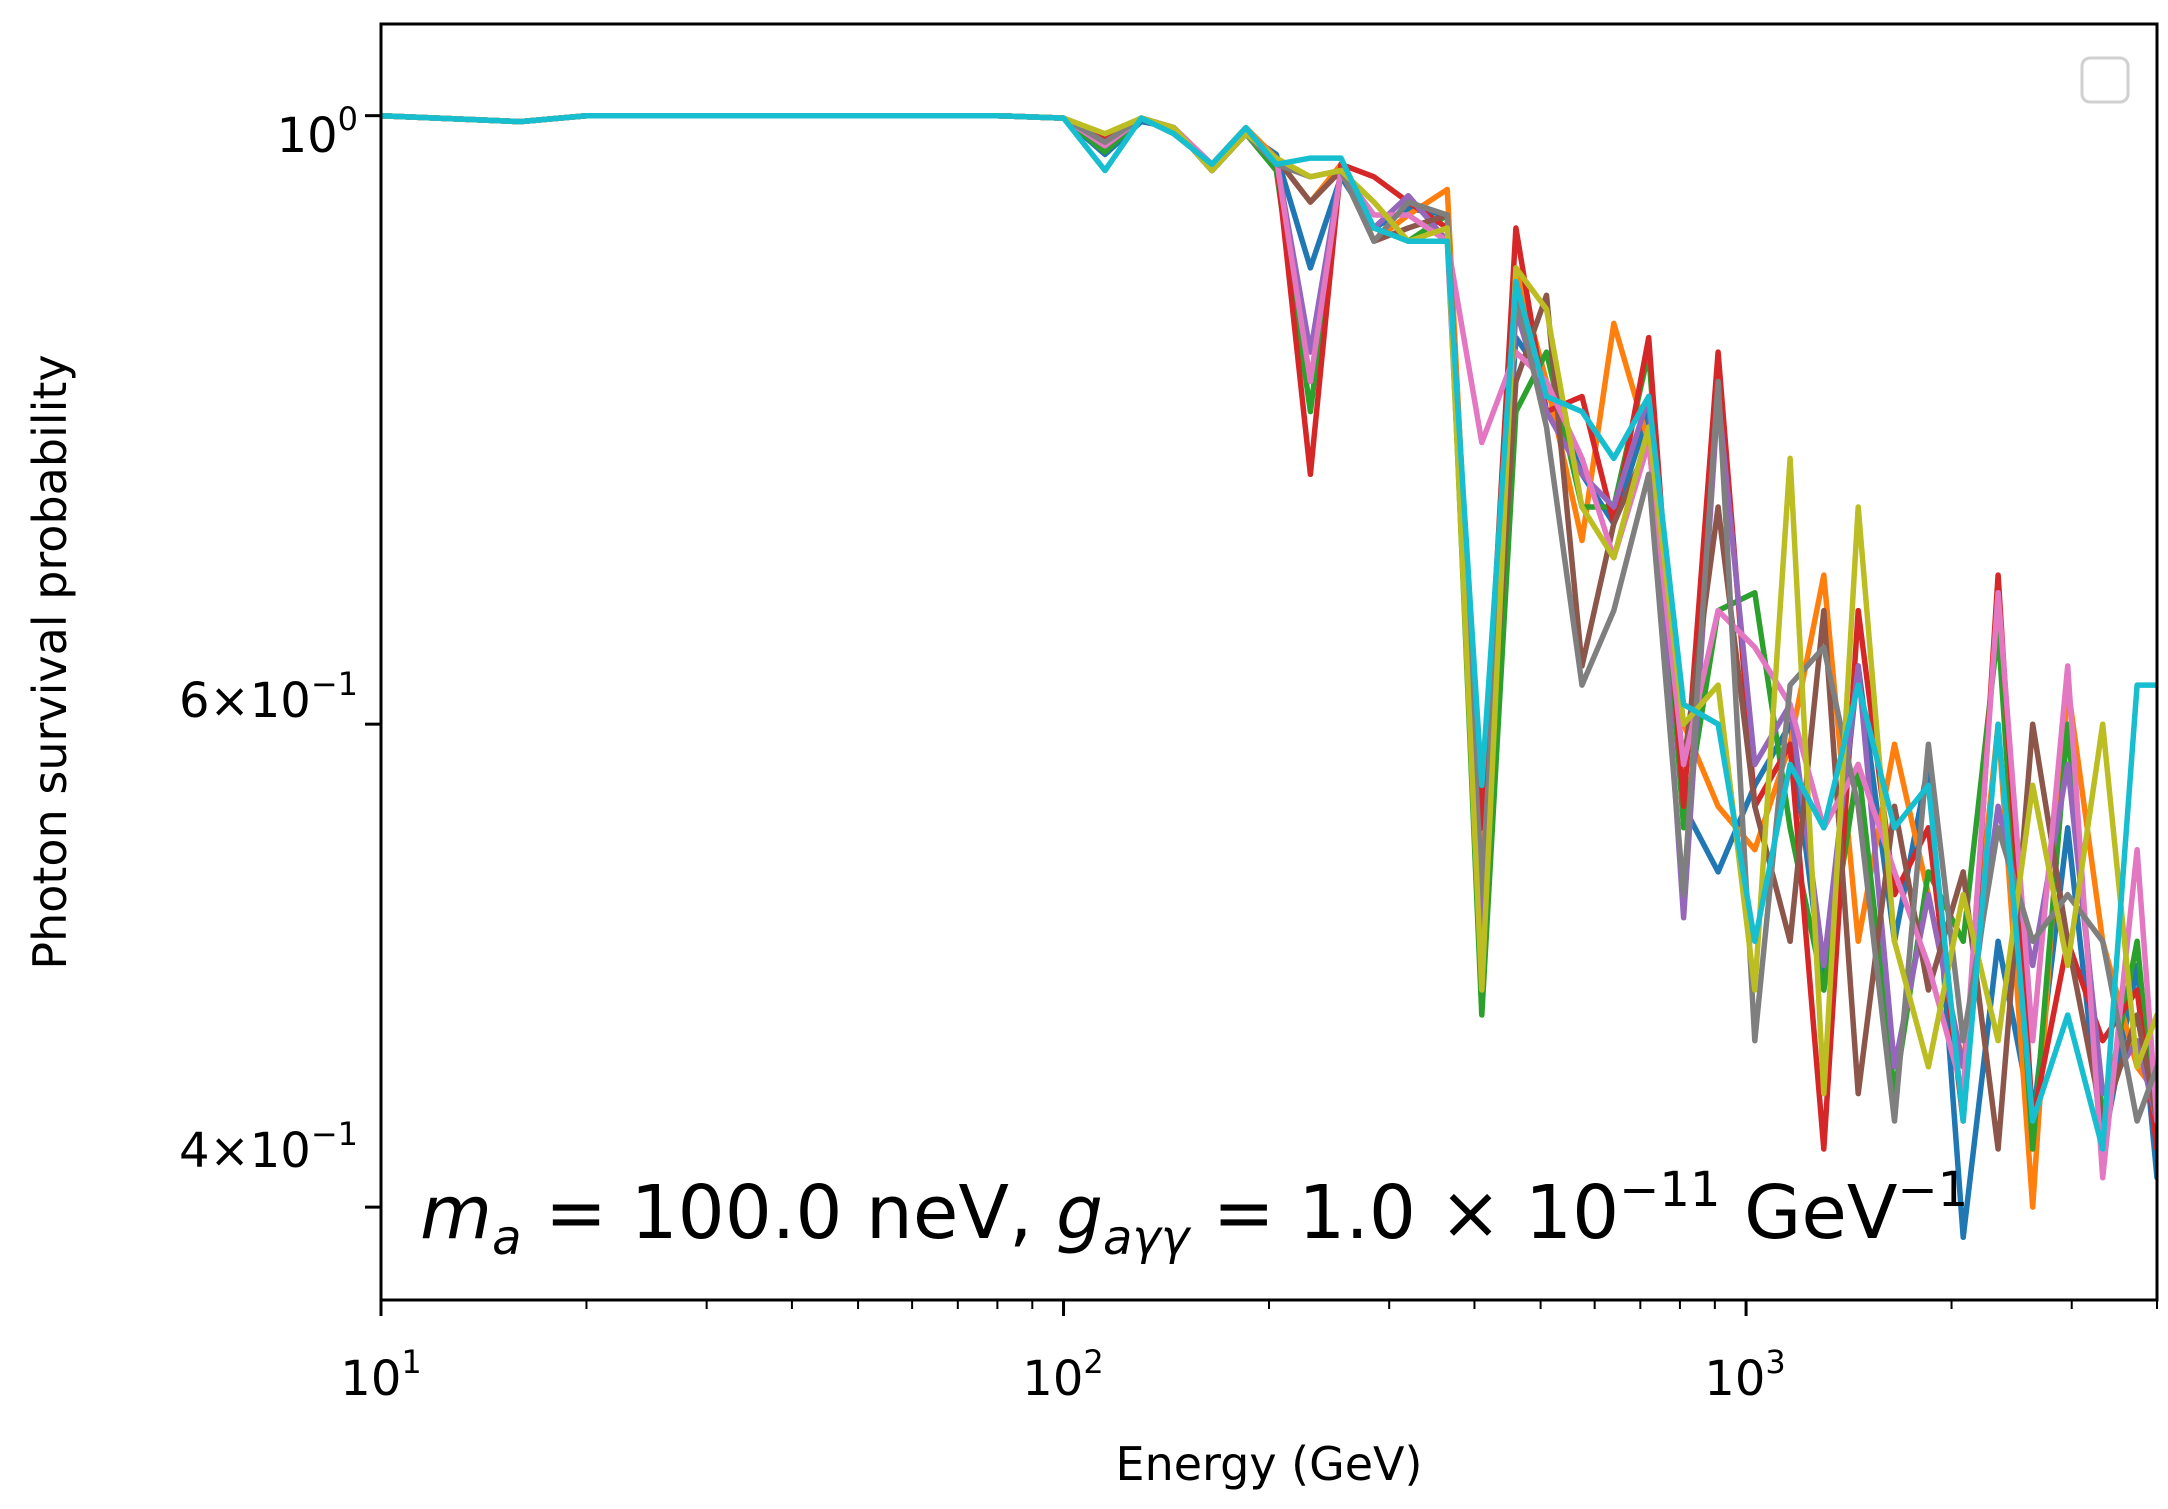  I want to click on parameter-annotation: ma = 100.0 neV, gaγγ = 1.0 × 10−11 GeV−1, so click(1194, 1214).